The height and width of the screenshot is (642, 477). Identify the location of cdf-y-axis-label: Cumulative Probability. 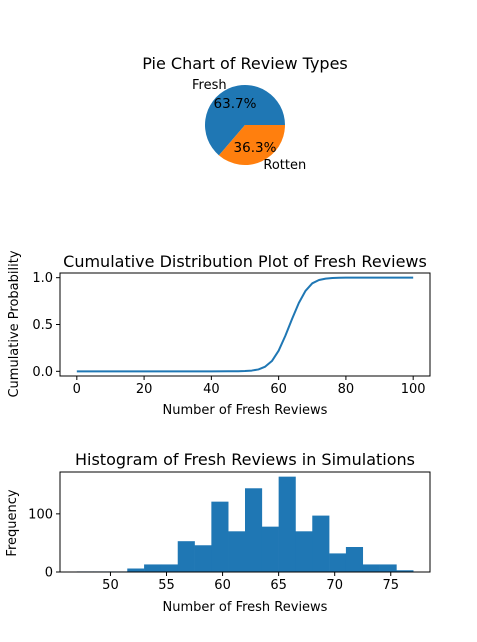
(14, 323).